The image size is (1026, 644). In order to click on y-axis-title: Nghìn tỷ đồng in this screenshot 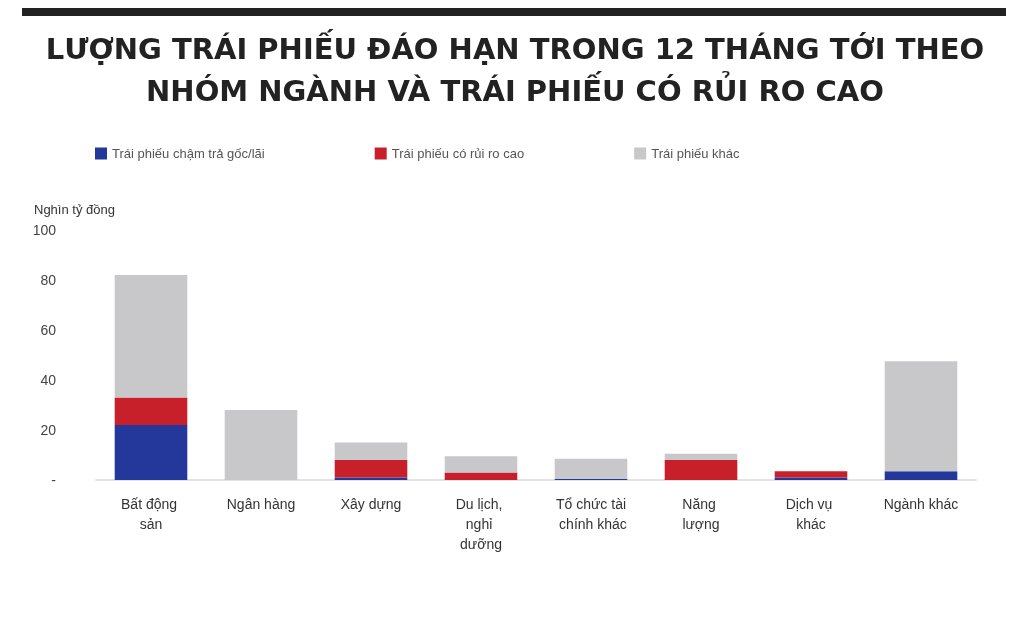, I will do `click(74, 209)`.